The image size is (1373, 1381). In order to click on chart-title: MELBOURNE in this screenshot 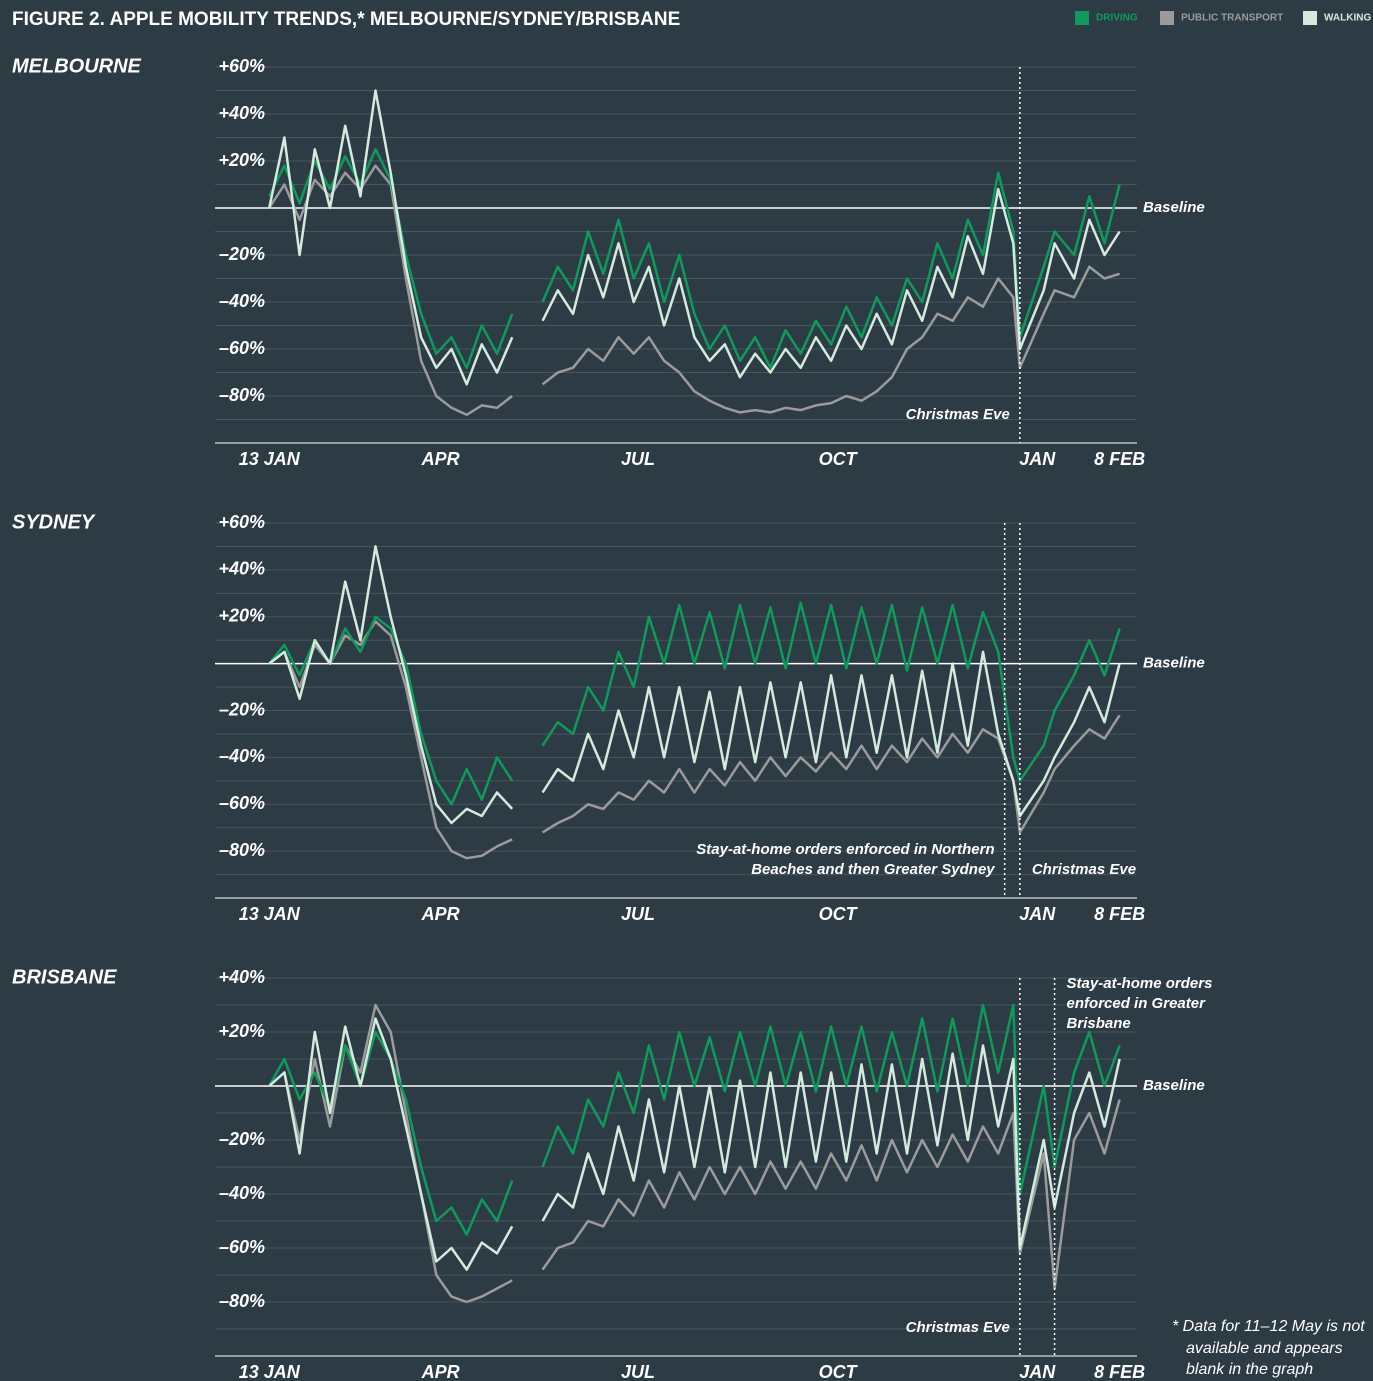, I will do `click(77, 66)`.